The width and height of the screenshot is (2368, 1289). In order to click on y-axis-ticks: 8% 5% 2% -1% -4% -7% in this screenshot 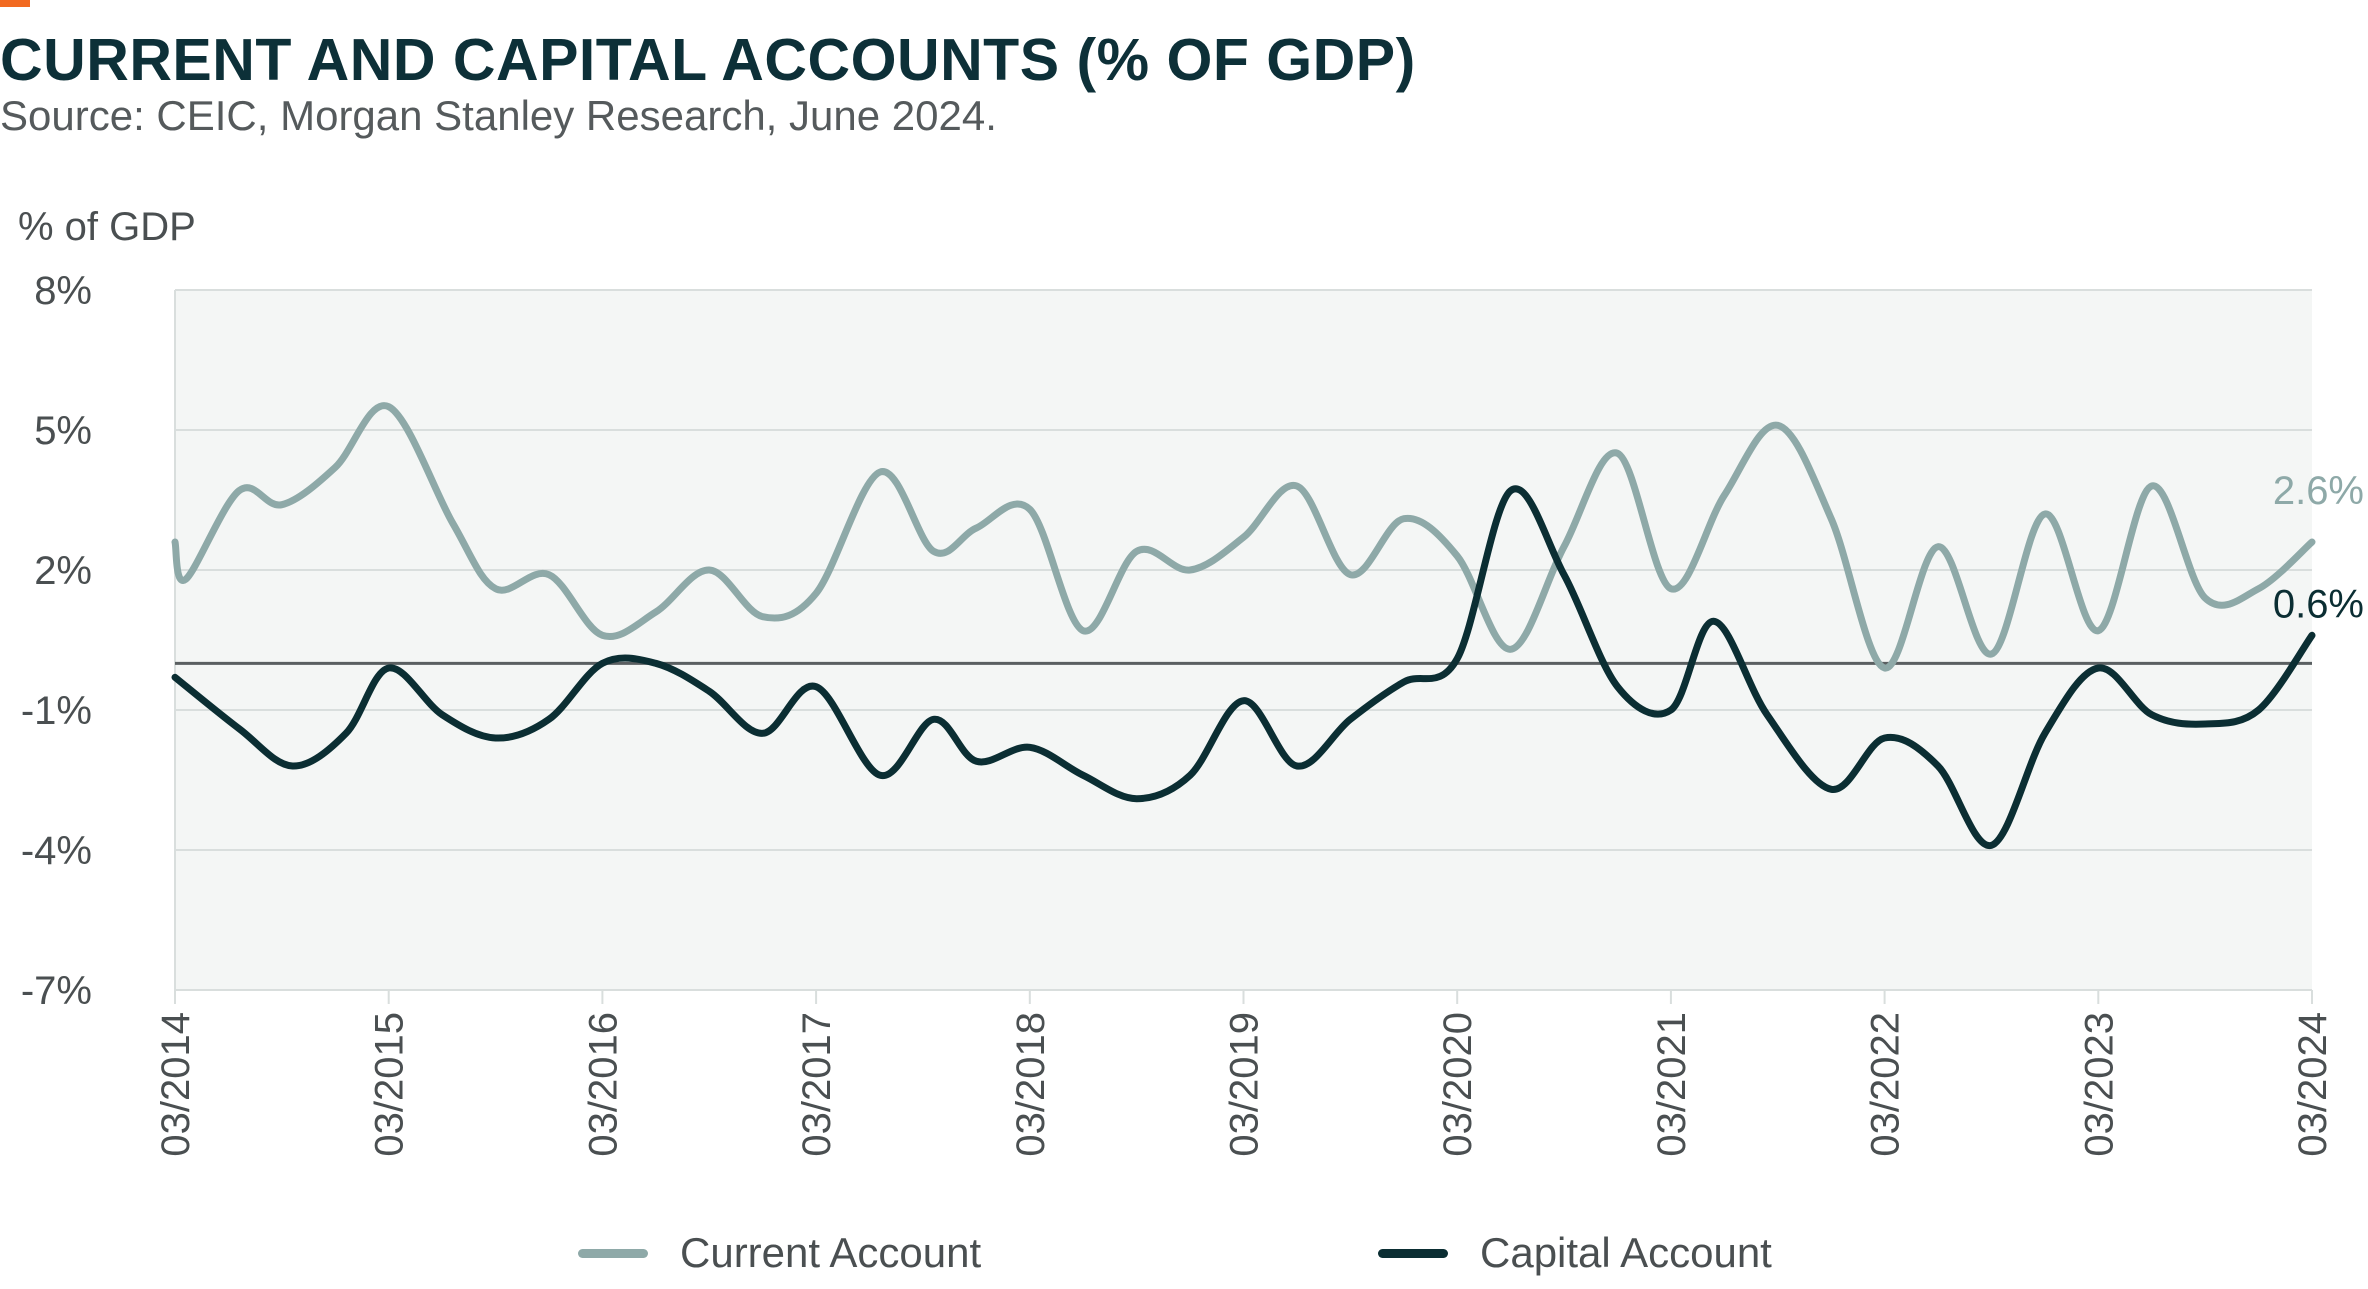, I will do `click(56, 641)`.